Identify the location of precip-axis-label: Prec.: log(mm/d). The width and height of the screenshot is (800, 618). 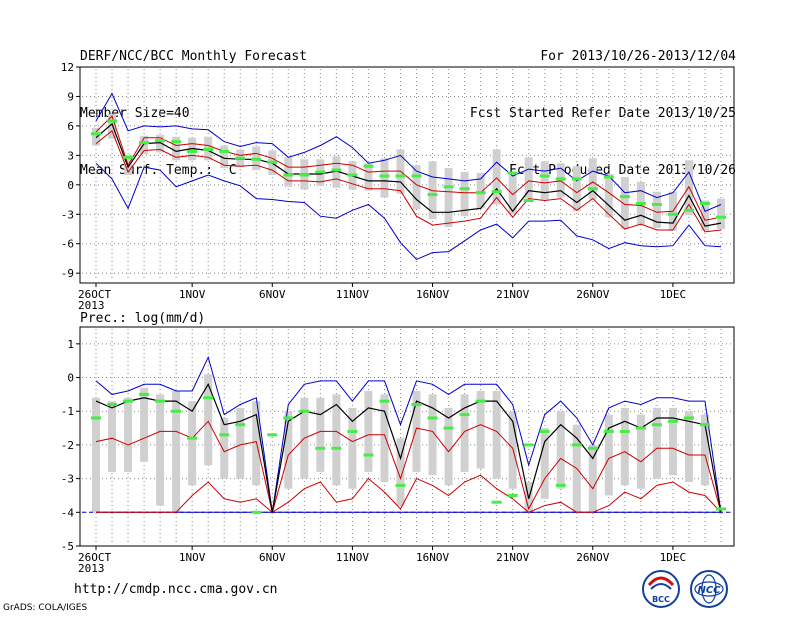
(142, 318).